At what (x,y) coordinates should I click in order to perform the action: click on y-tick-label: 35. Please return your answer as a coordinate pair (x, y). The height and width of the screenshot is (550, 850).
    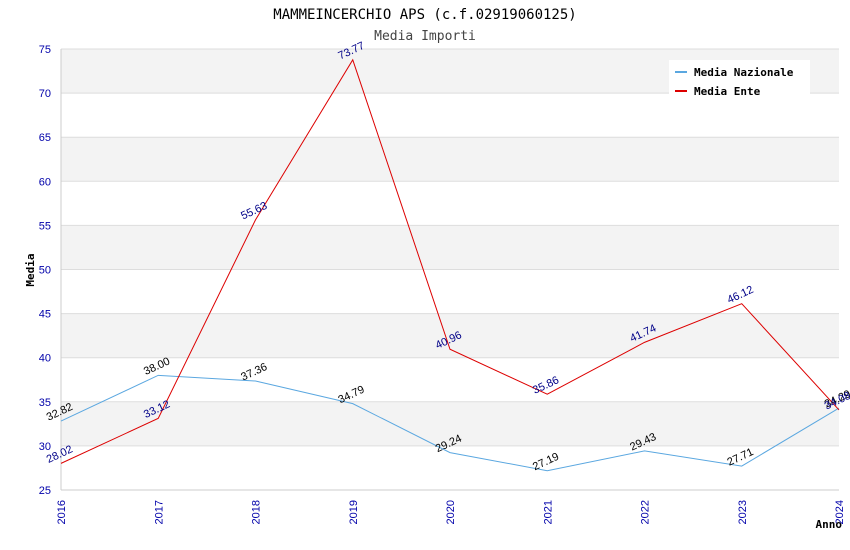
    Looking at the image, I should click on (45, 403).